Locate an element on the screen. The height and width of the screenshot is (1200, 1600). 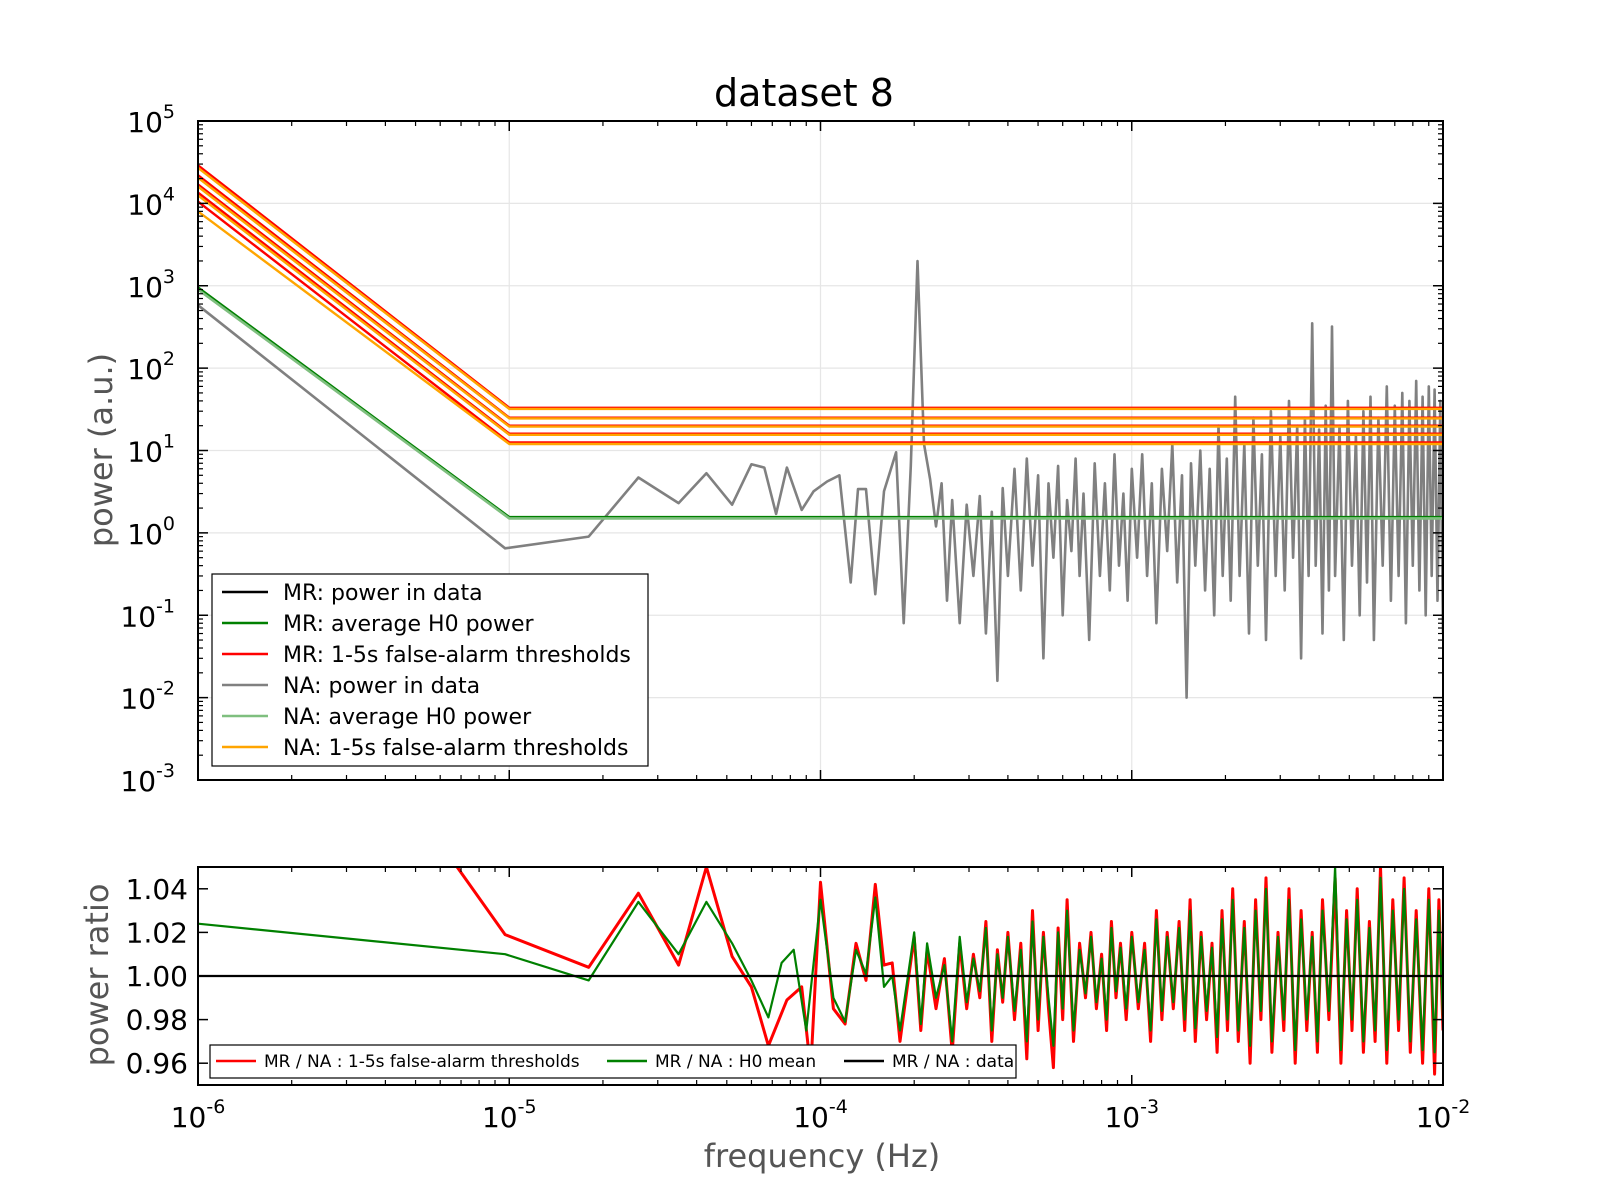
y-tick-label: 10⁻² is located at coordinates (147, 697).